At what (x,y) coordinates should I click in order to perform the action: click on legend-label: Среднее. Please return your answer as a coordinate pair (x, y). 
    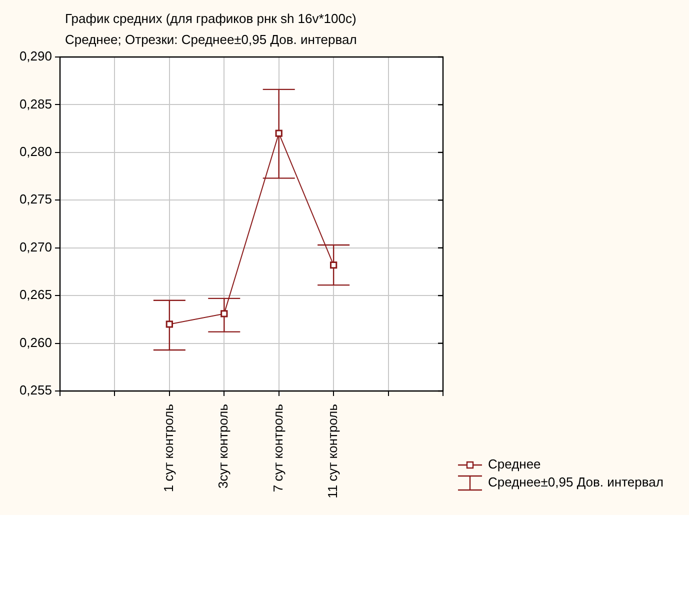
    Looking at the image, I should click on (514, 464).